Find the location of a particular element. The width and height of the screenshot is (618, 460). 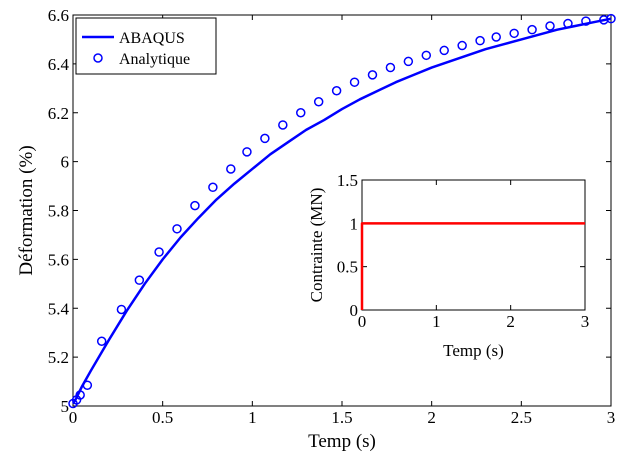

main-y-tick-label: 5 is located at coordinates (65, 406).